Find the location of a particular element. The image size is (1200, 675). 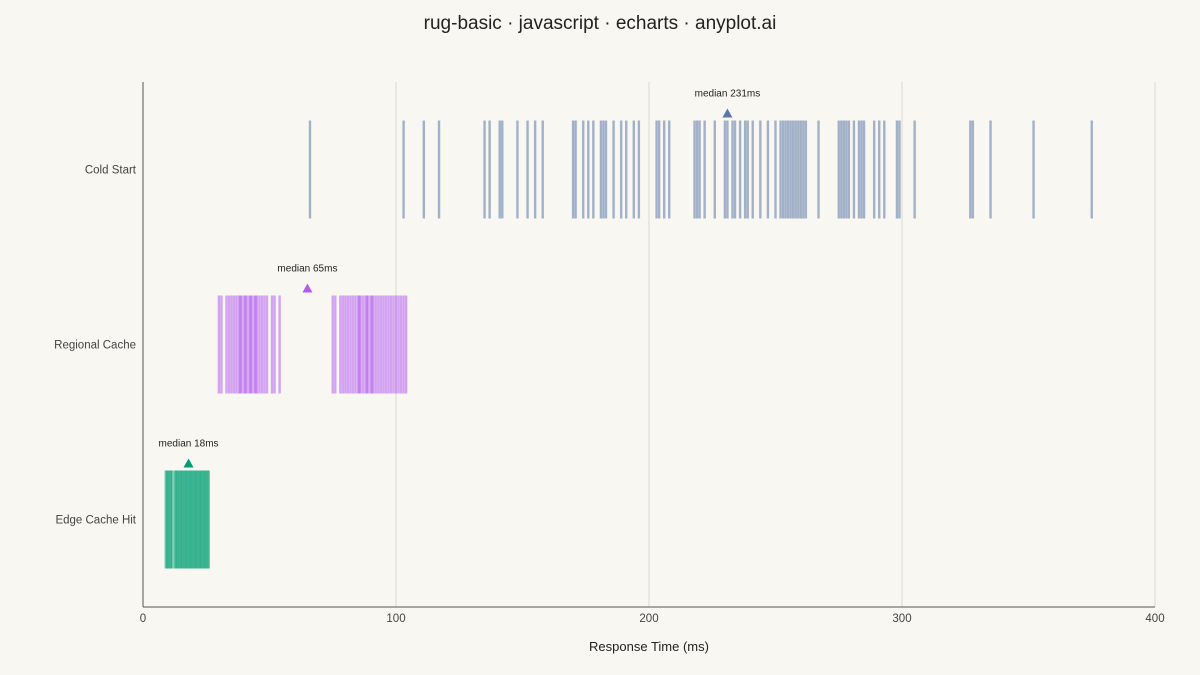

median-label: median 231ms is located at coordinates (728, 94).